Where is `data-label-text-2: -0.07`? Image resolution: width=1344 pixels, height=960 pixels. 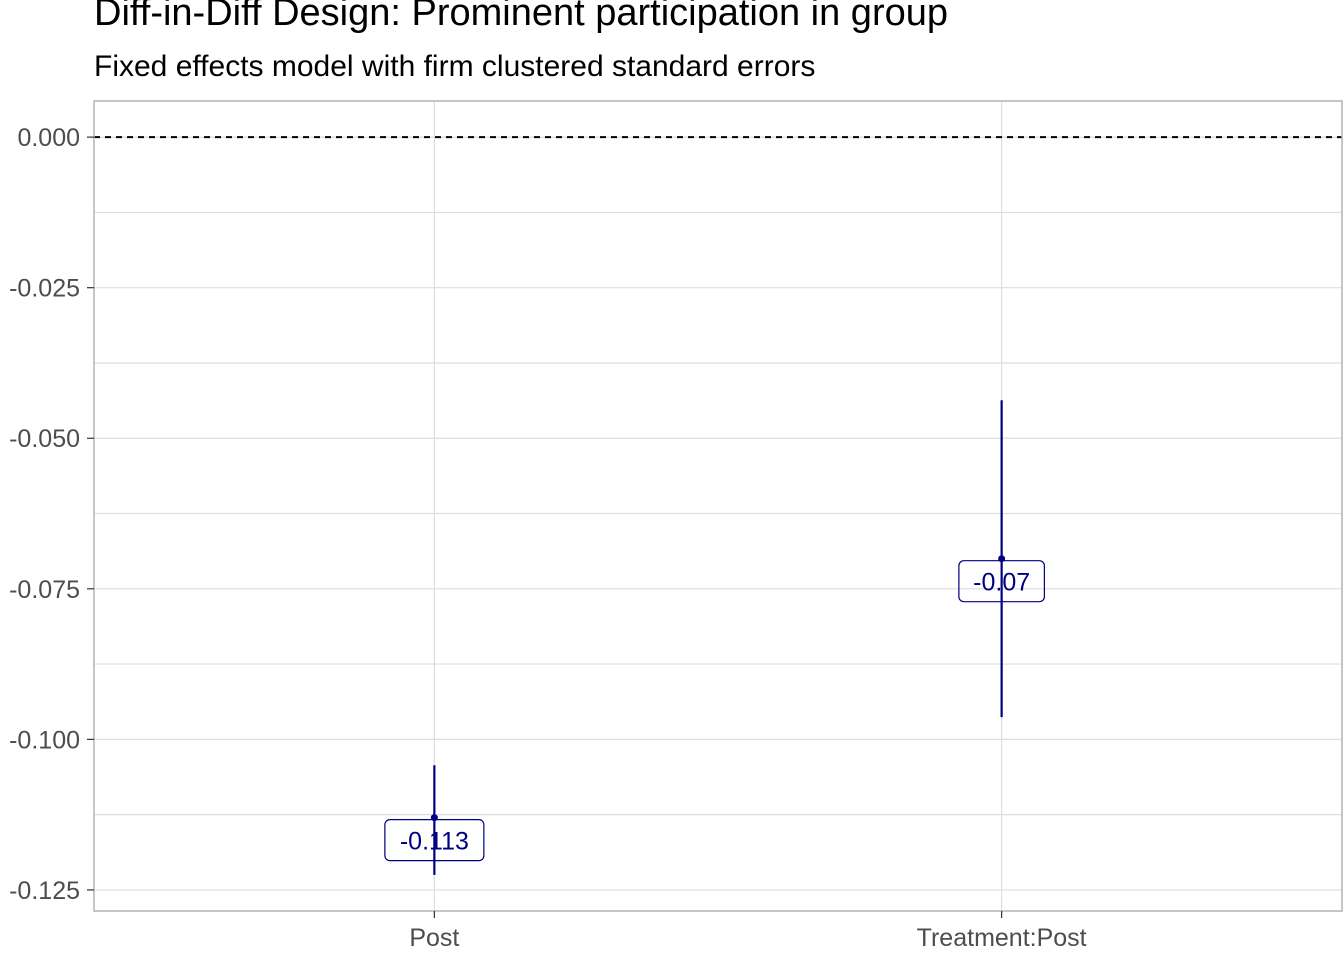
data-label-text-2: -0.07 is located at coordinates (1001, 583).